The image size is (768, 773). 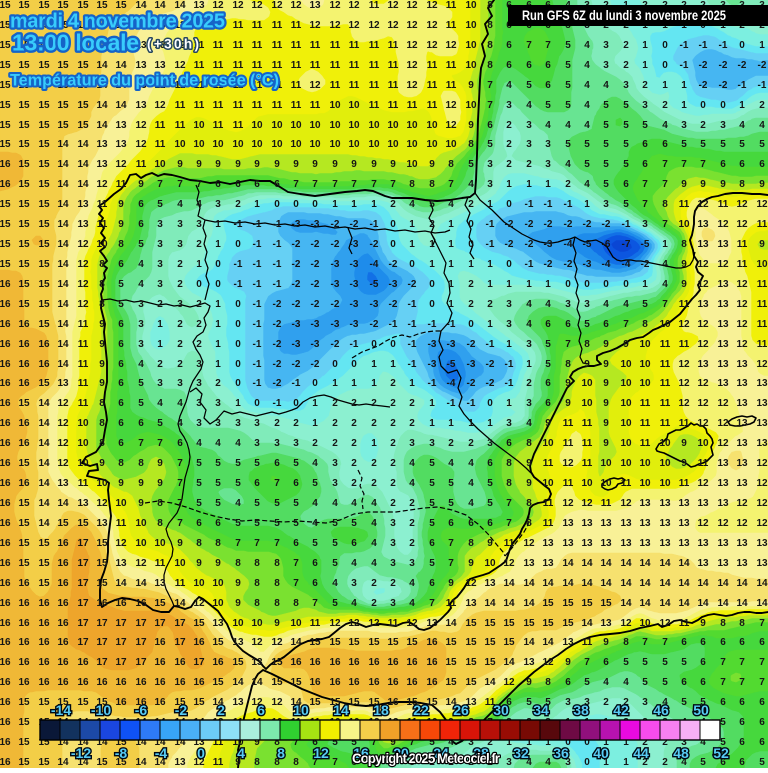 What do you see at coordinates (374, 284) in the screenshot?
I see `svg-text: -5` at bounding box center [374, 284].